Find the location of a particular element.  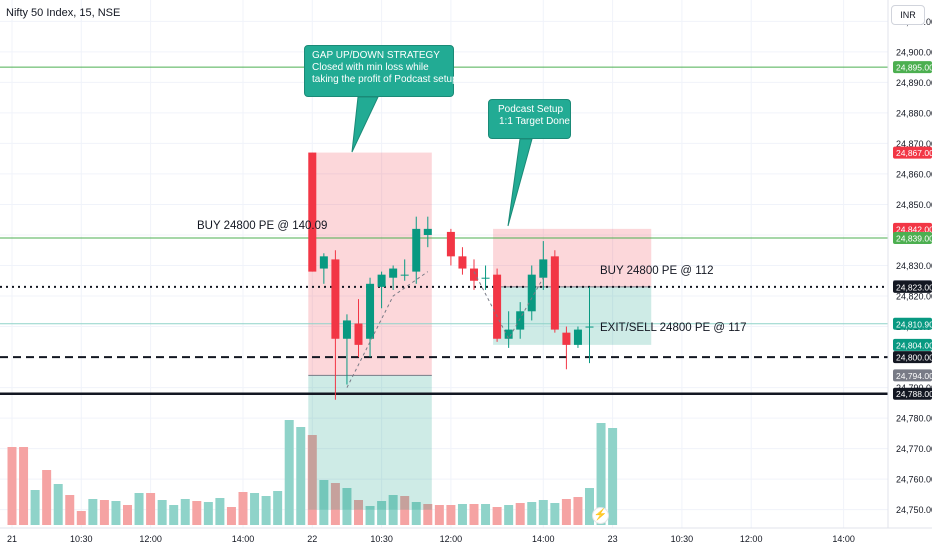

callout-tails is located at coordinates (442, 161).